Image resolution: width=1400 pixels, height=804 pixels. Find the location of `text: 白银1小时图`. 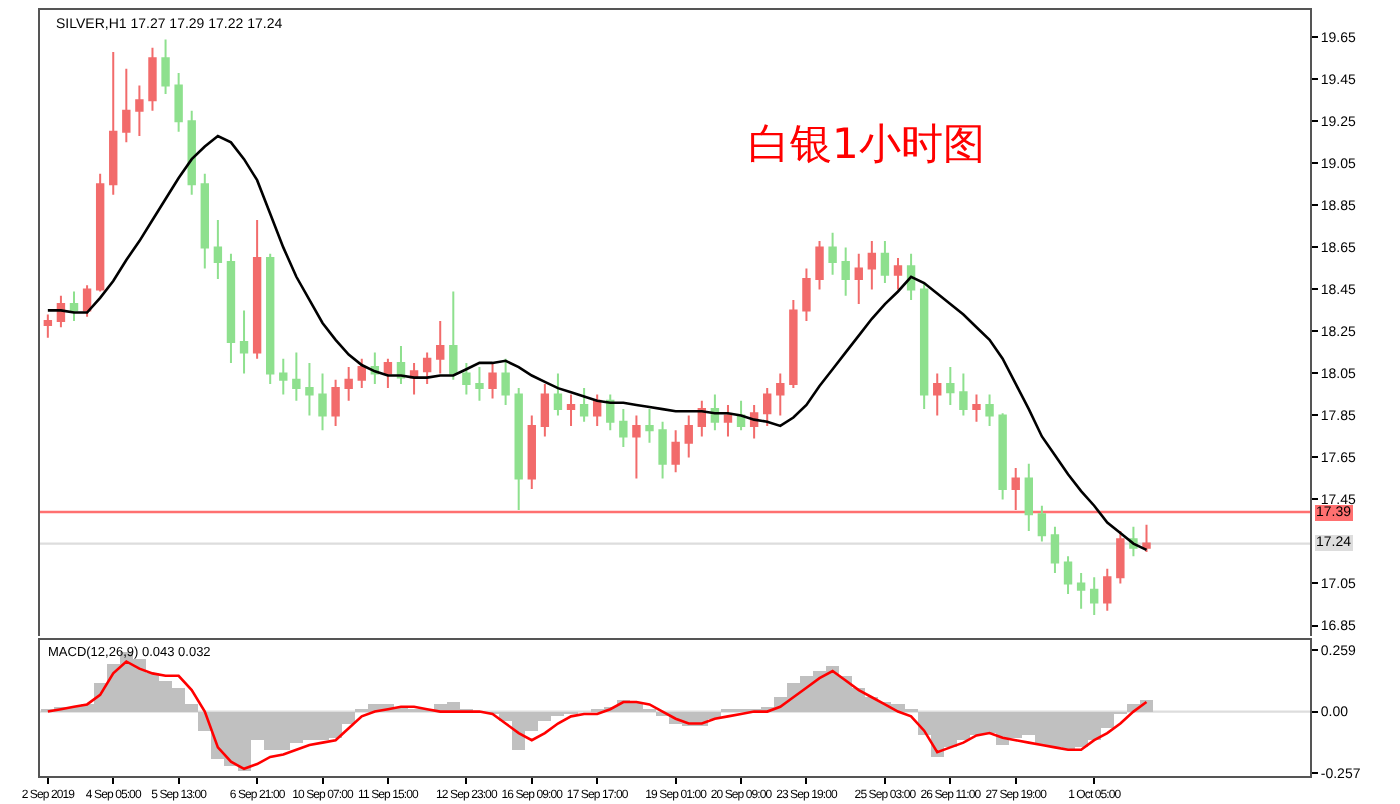

text: 白银1小时图 is located at coordinates (866, 144).